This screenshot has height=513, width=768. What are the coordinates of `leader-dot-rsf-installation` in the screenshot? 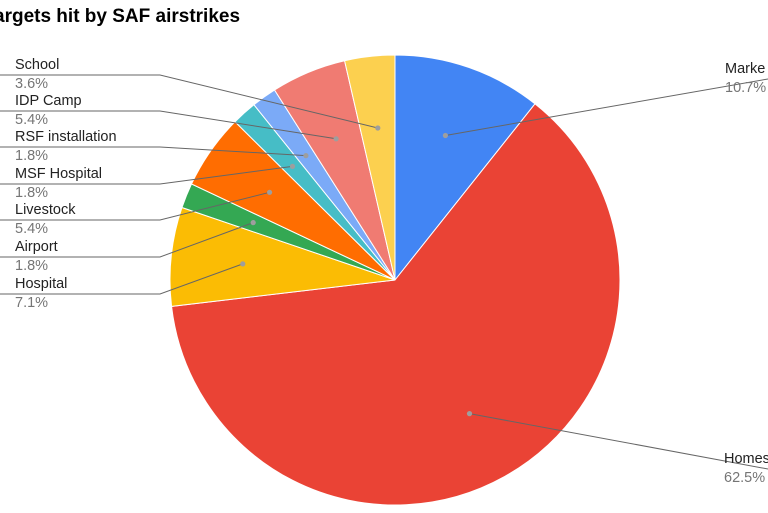 It's located at (306, 156).